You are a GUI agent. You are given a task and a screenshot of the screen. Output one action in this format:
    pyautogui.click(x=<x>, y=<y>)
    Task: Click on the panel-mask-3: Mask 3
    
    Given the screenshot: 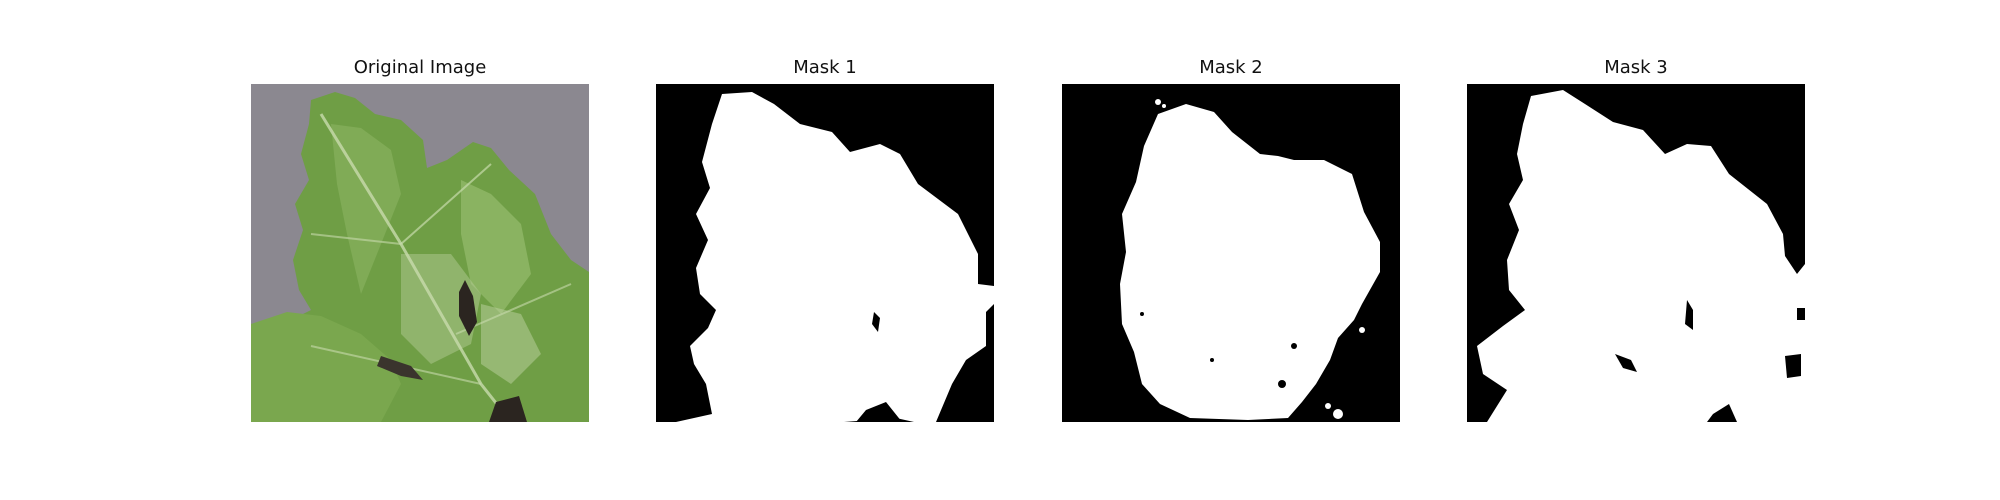 What is the action you would take?
    pyautogui.click(x=1636, y=237)
    